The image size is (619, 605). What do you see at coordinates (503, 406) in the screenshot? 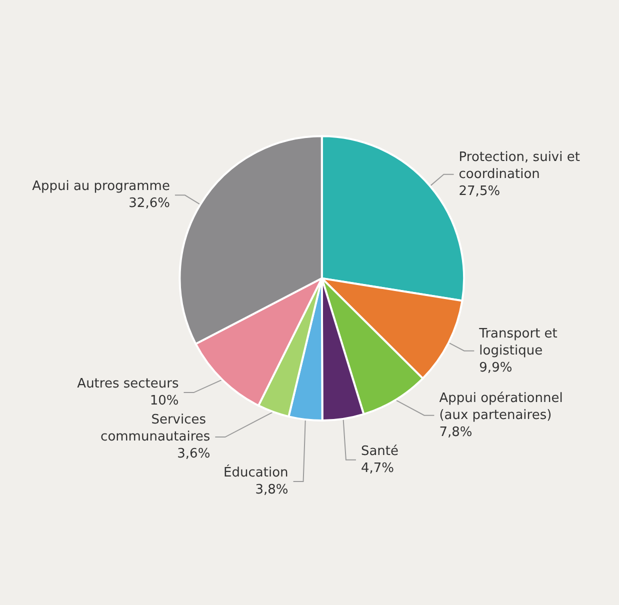
I see `slice-label: Appui opérationnel (aux partenaires)` at bounding box center [503, 406].